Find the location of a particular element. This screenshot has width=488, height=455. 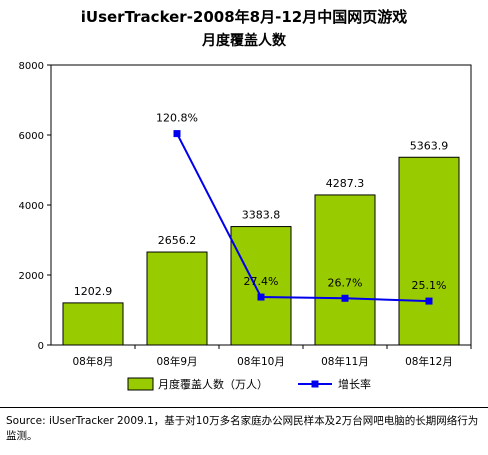

bar-value-label: 2656.2 is located at coordinates (177, 240).